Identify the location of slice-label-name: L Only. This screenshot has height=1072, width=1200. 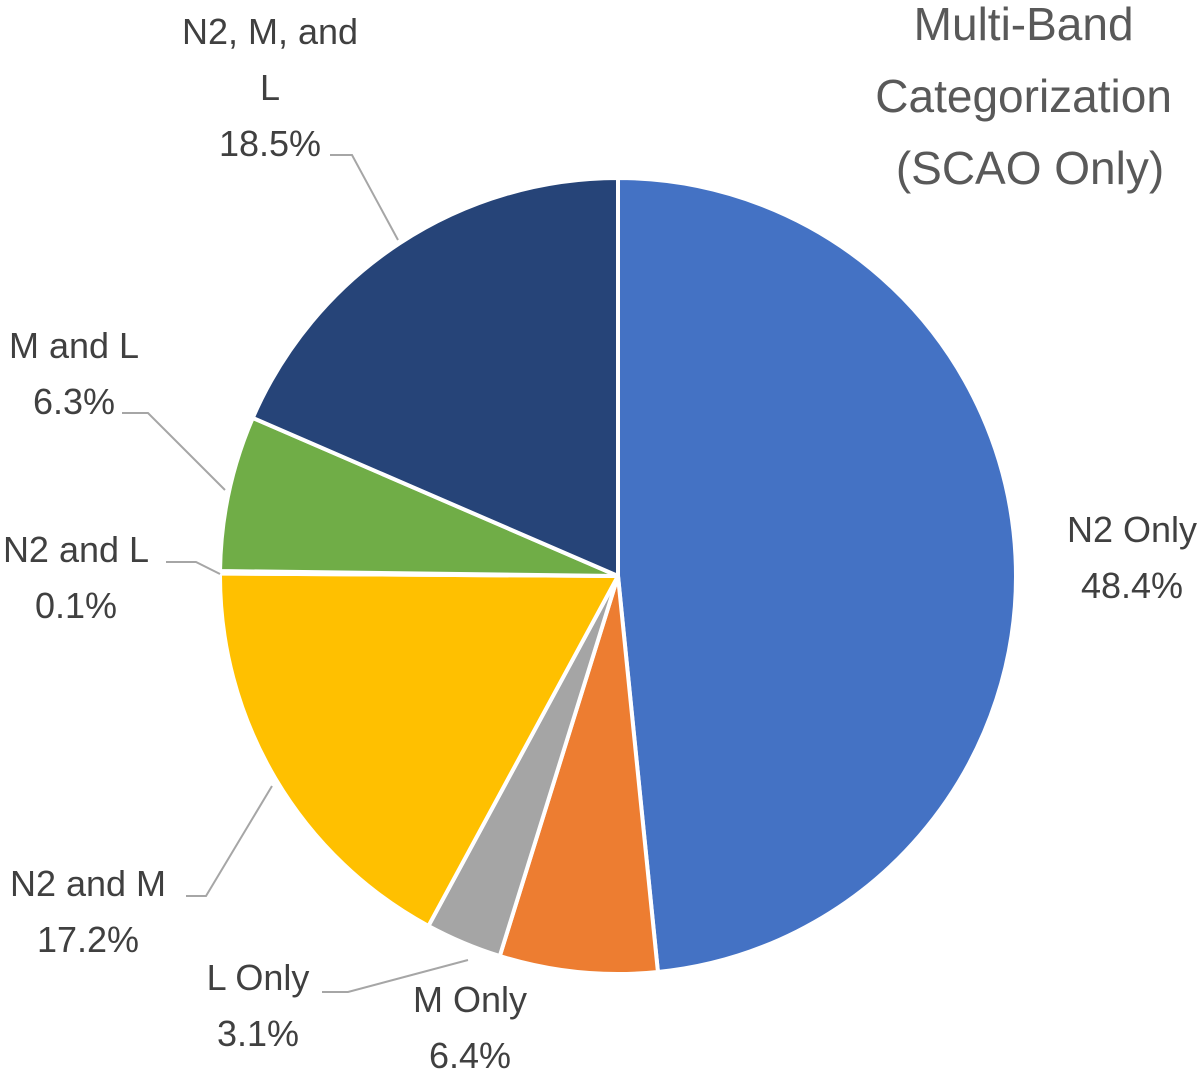
(258, 977).